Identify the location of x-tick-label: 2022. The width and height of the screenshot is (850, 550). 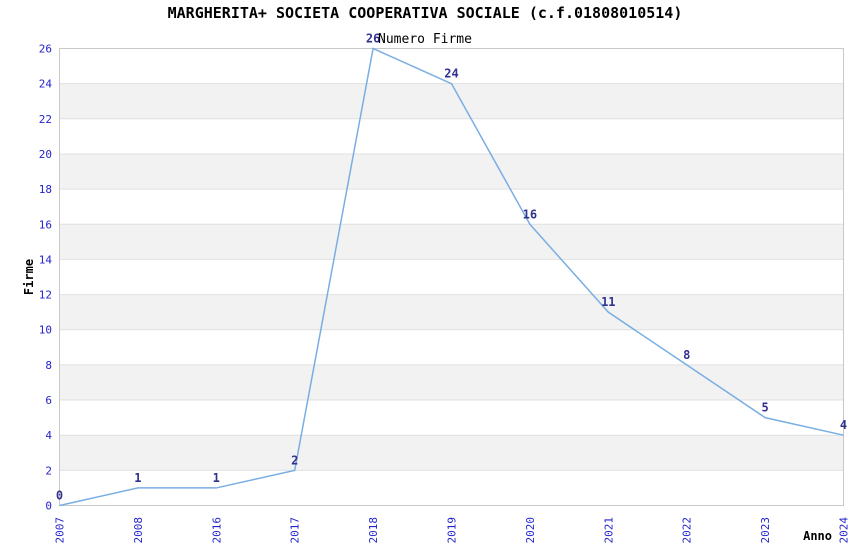
(687, 530).